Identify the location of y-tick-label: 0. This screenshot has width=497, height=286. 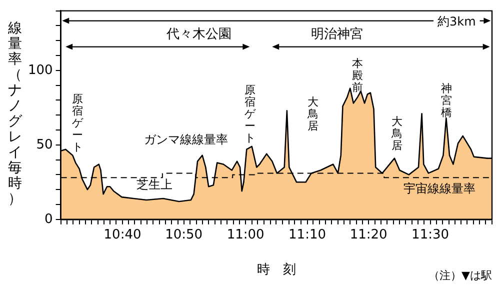
(48, 219).